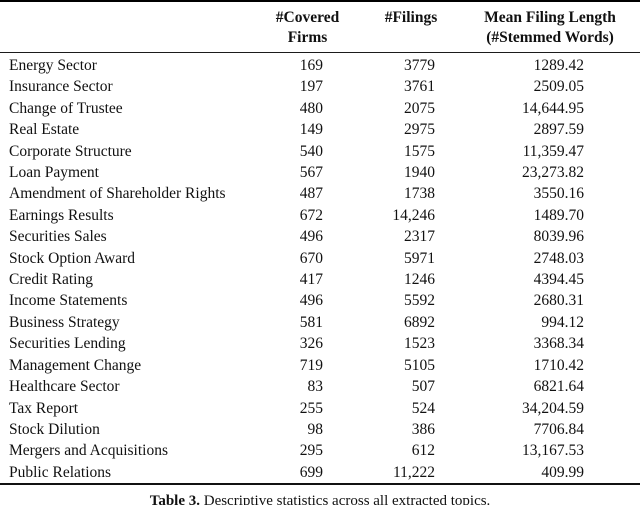 This screenshot has width=640, height=505. I want to click on table-row: Management Change 719 5105 1710.42, so click(320, 365).